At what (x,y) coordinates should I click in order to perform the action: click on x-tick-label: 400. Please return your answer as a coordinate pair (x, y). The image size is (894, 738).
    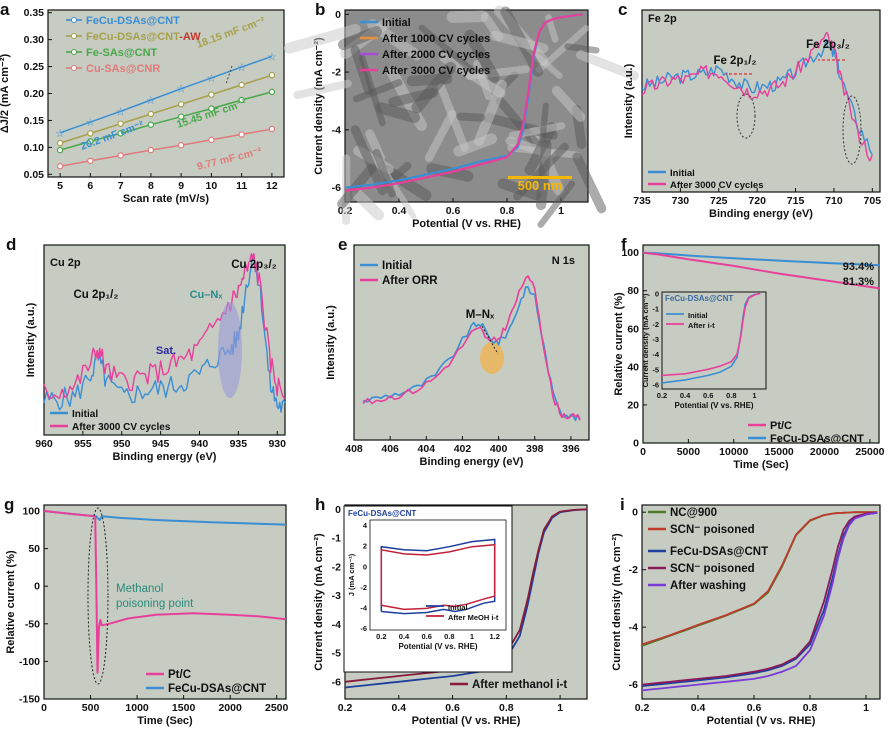
    Looking at the image, I should click on (499, 449).